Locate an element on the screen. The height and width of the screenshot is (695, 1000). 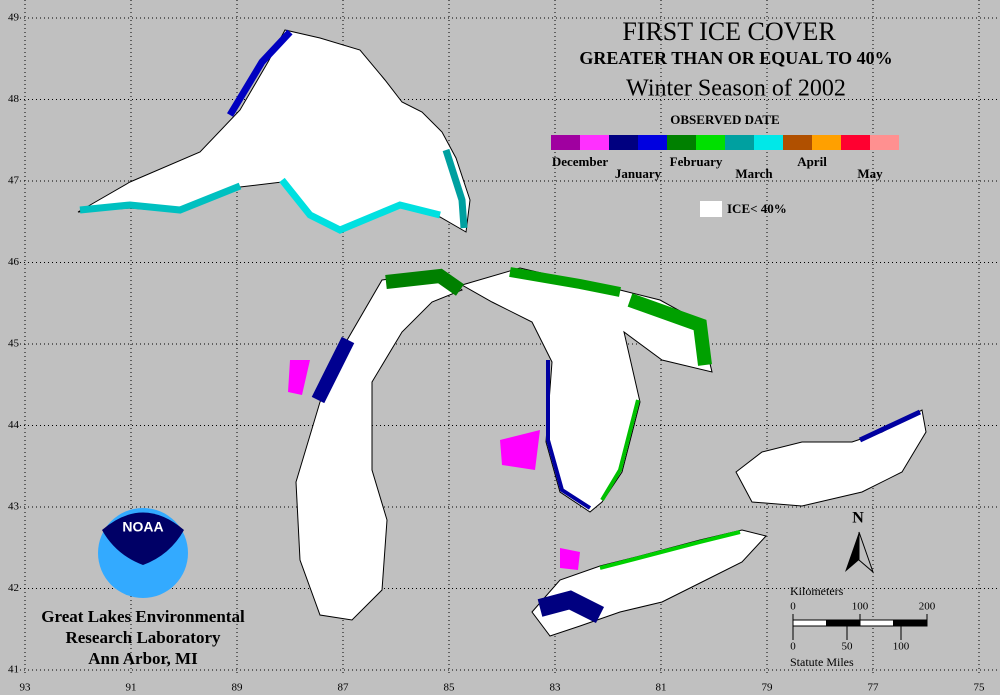
scale-mi-label: 50 is located at coordinates (848, 647).